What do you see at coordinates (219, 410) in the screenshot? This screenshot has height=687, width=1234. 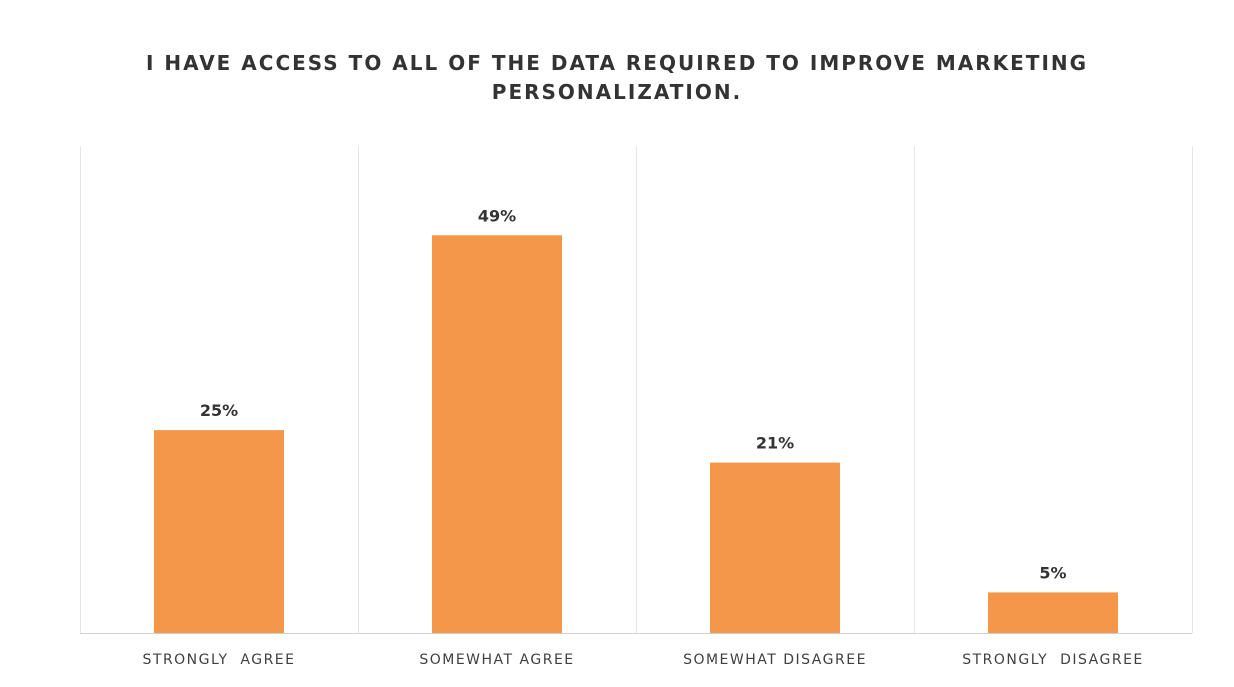 I see `data-label: 25%` at bounding box center [219, 410].